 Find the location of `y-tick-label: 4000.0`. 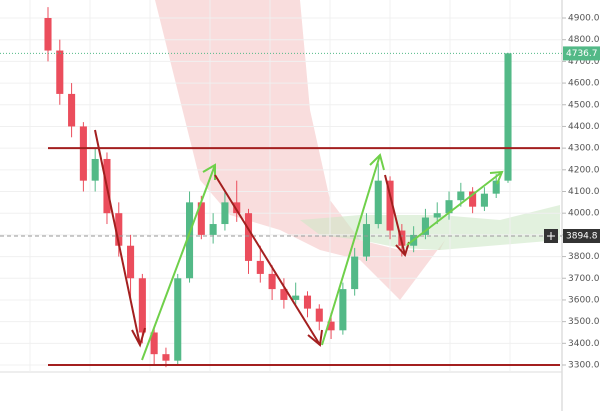

y-tick-label: 4000.0 is located at coordinates (584, 214).